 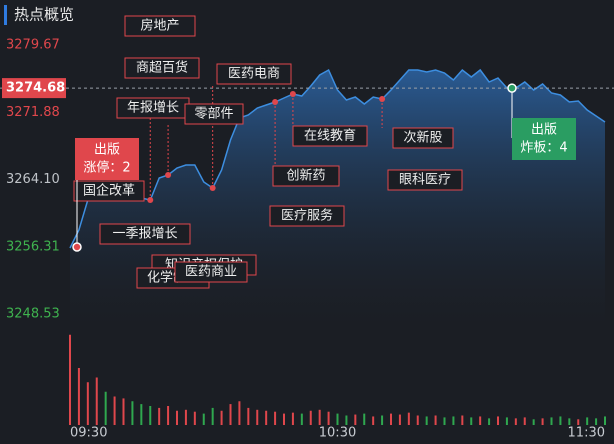 I want to click on event-label: 一季报增长, so click(x=144, y=234).